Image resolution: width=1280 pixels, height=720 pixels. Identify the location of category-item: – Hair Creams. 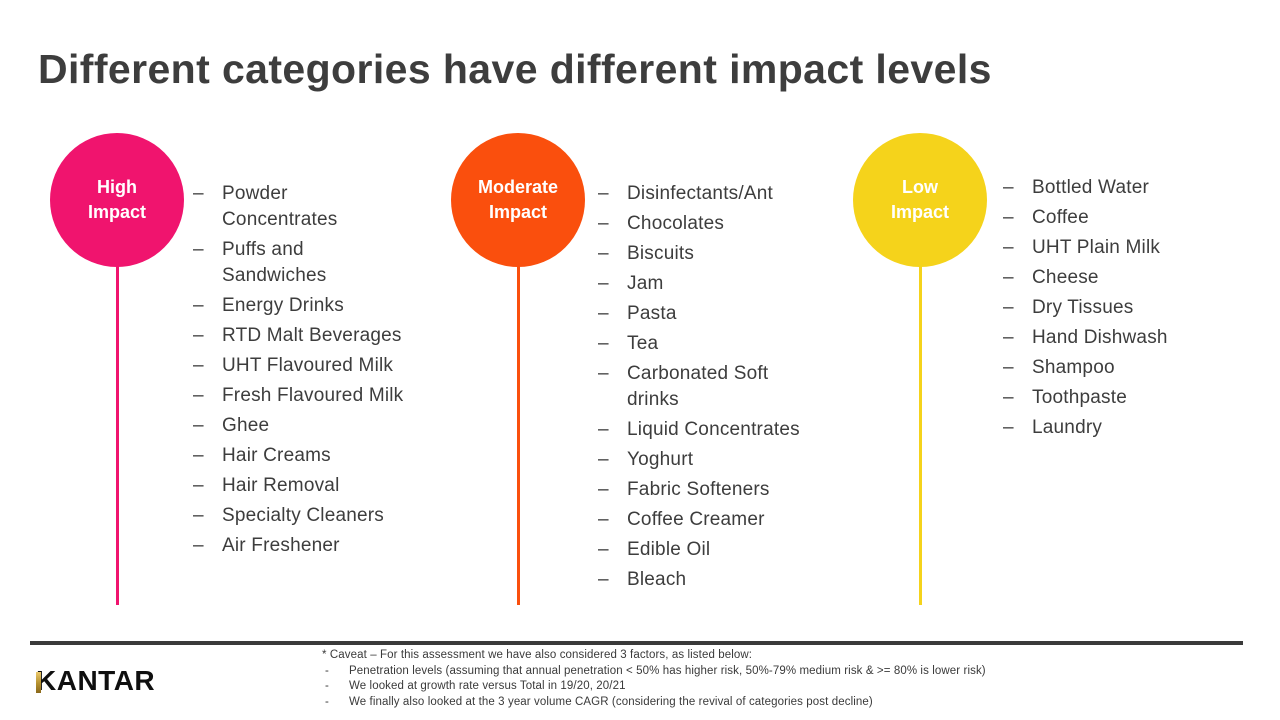
(312, 456).